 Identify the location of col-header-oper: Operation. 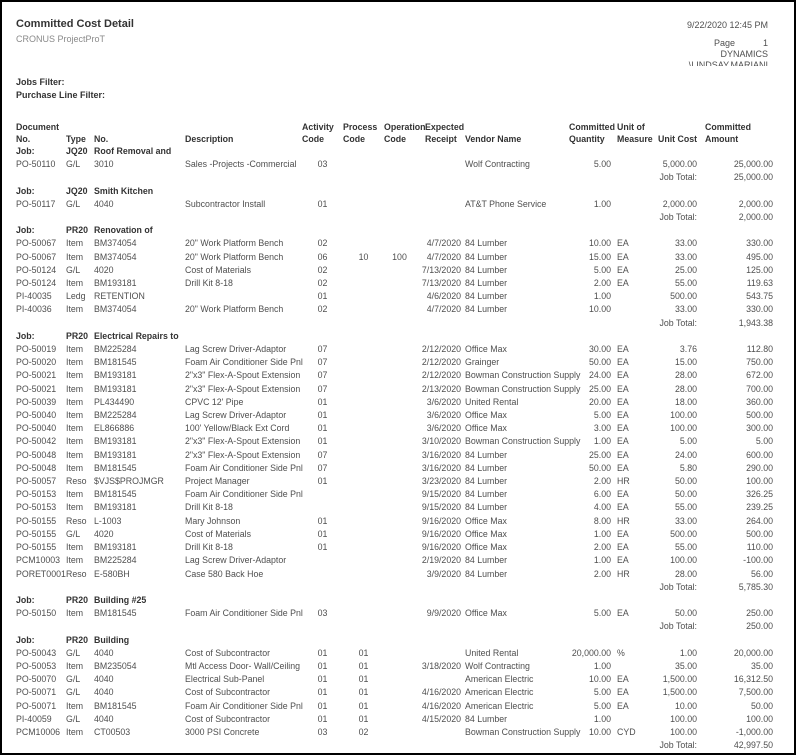
(405, 127).